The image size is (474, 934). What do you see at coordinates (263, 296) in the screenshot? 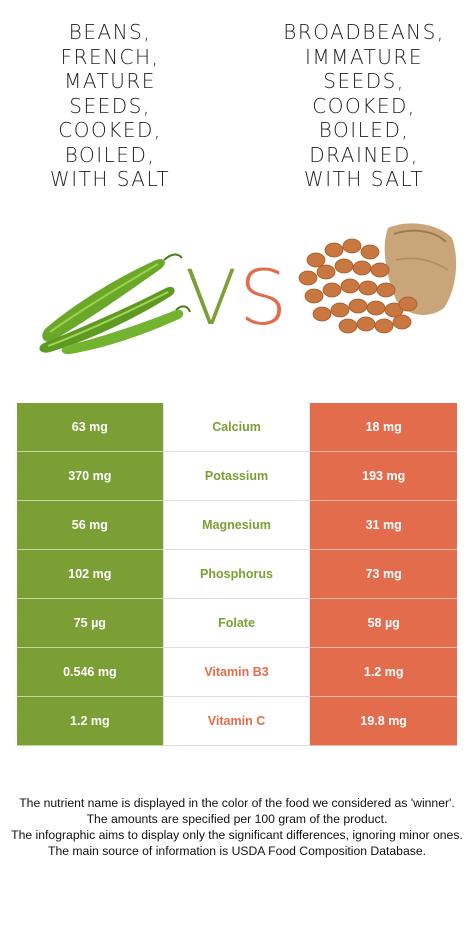
I see `vs-s-letter: S` at bounding box center [263, 296].